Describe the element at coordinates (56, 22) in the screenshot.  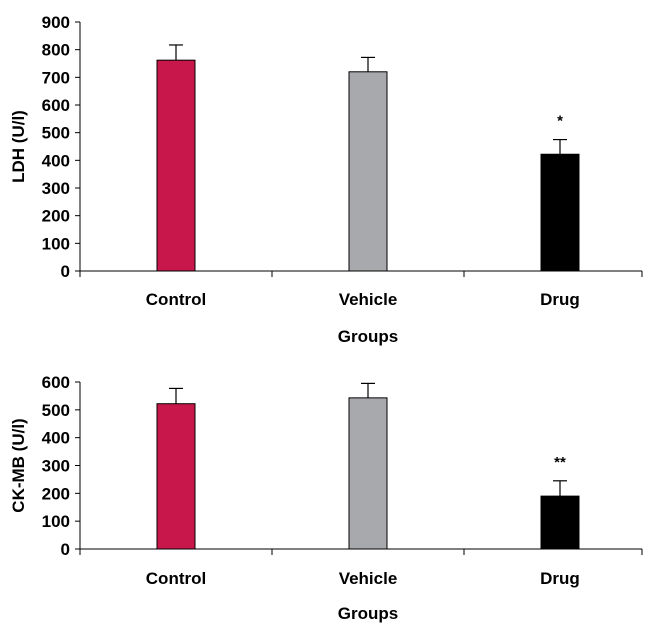
I see `y-tick-label: 900` at that location.